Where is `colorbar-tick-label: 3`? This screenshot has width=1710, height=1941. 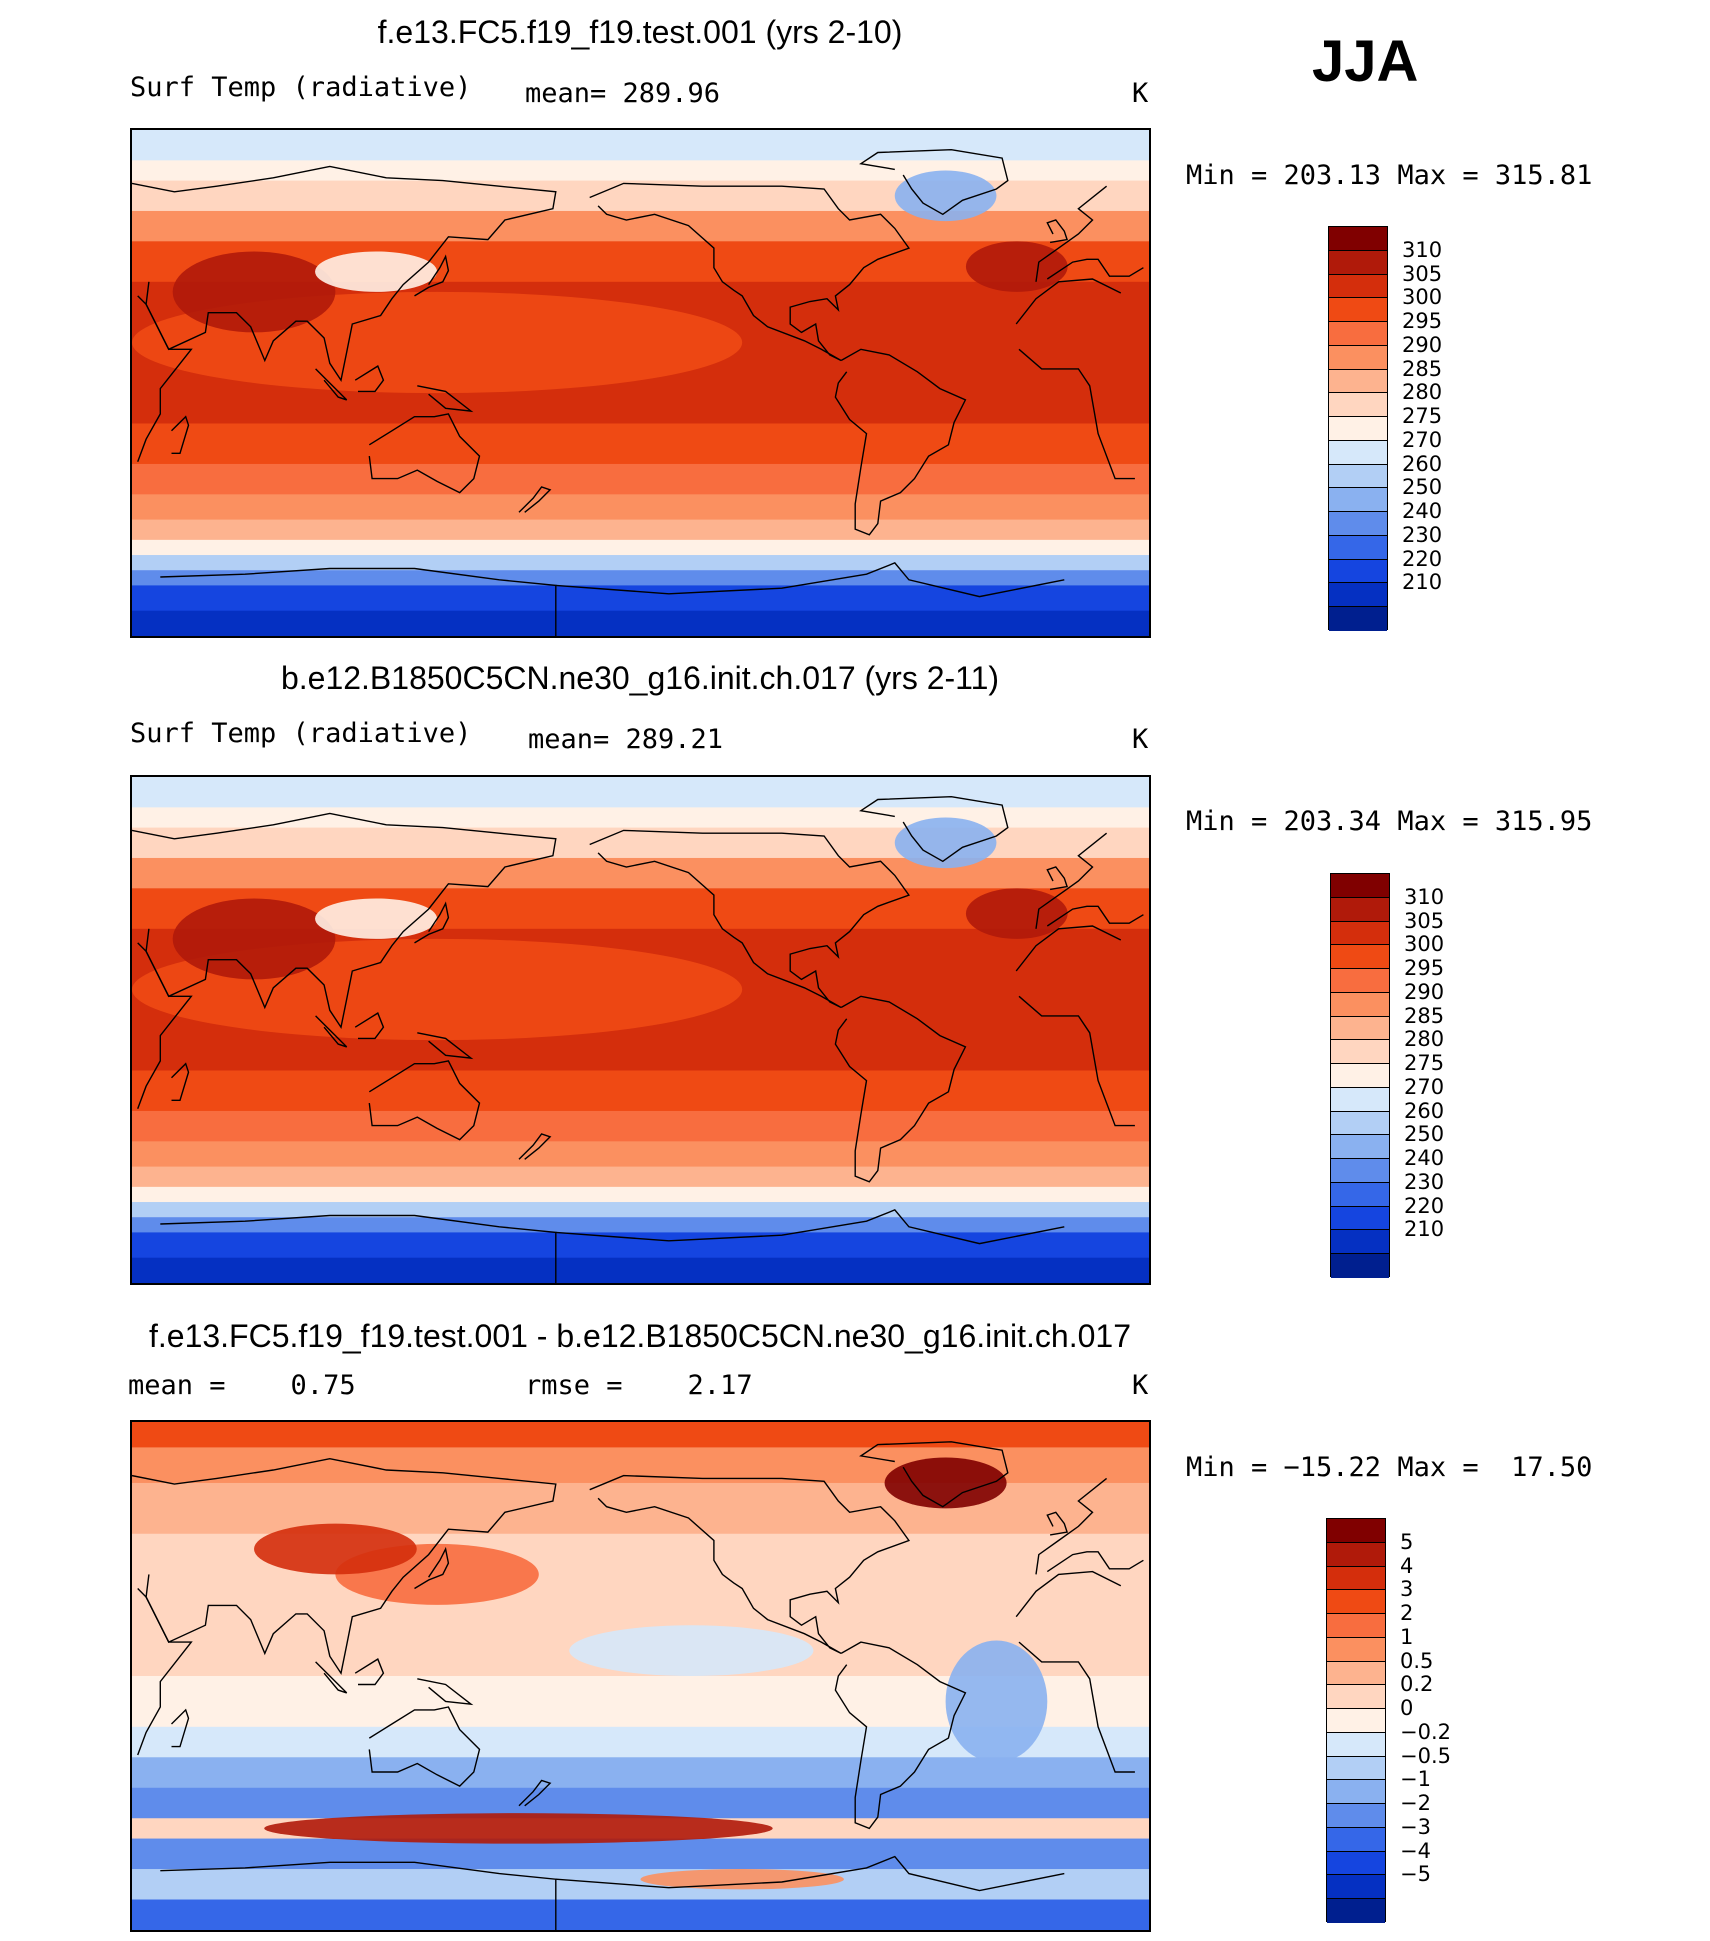 colorbar-tick-label: 3 is located at coordinates (1407, 1589).